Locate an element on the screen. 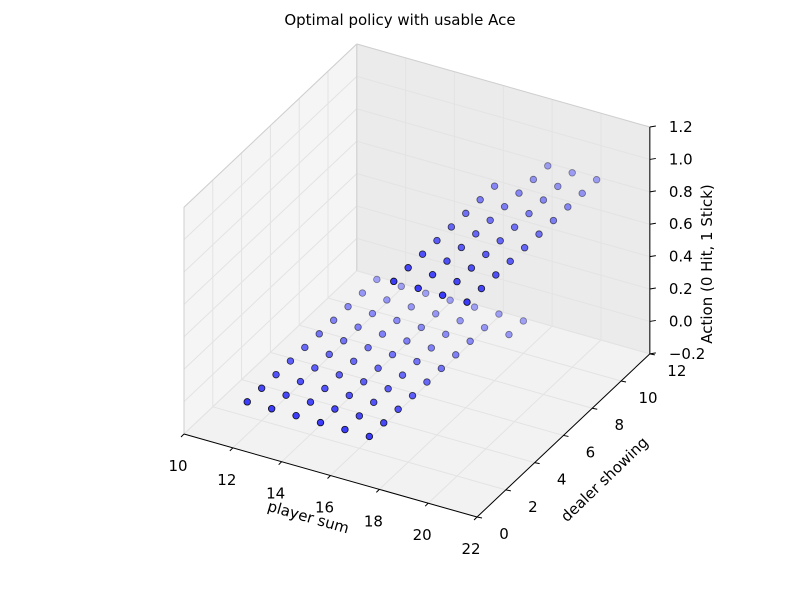 This screenshot has height=604, width=800. y-tick-label: 12 is located at coordinates (676, 371).